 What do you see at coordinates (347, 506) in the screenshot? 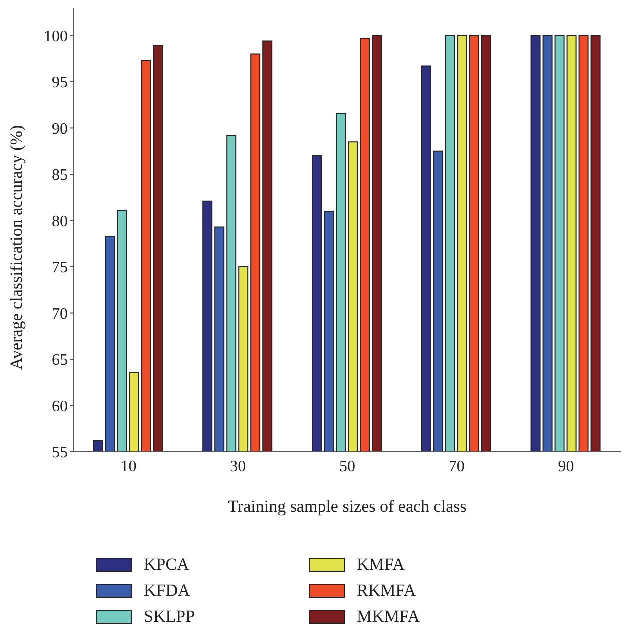
I see `x-axis-title: Training sample sizes of each class` at bounding box center [347, 506].